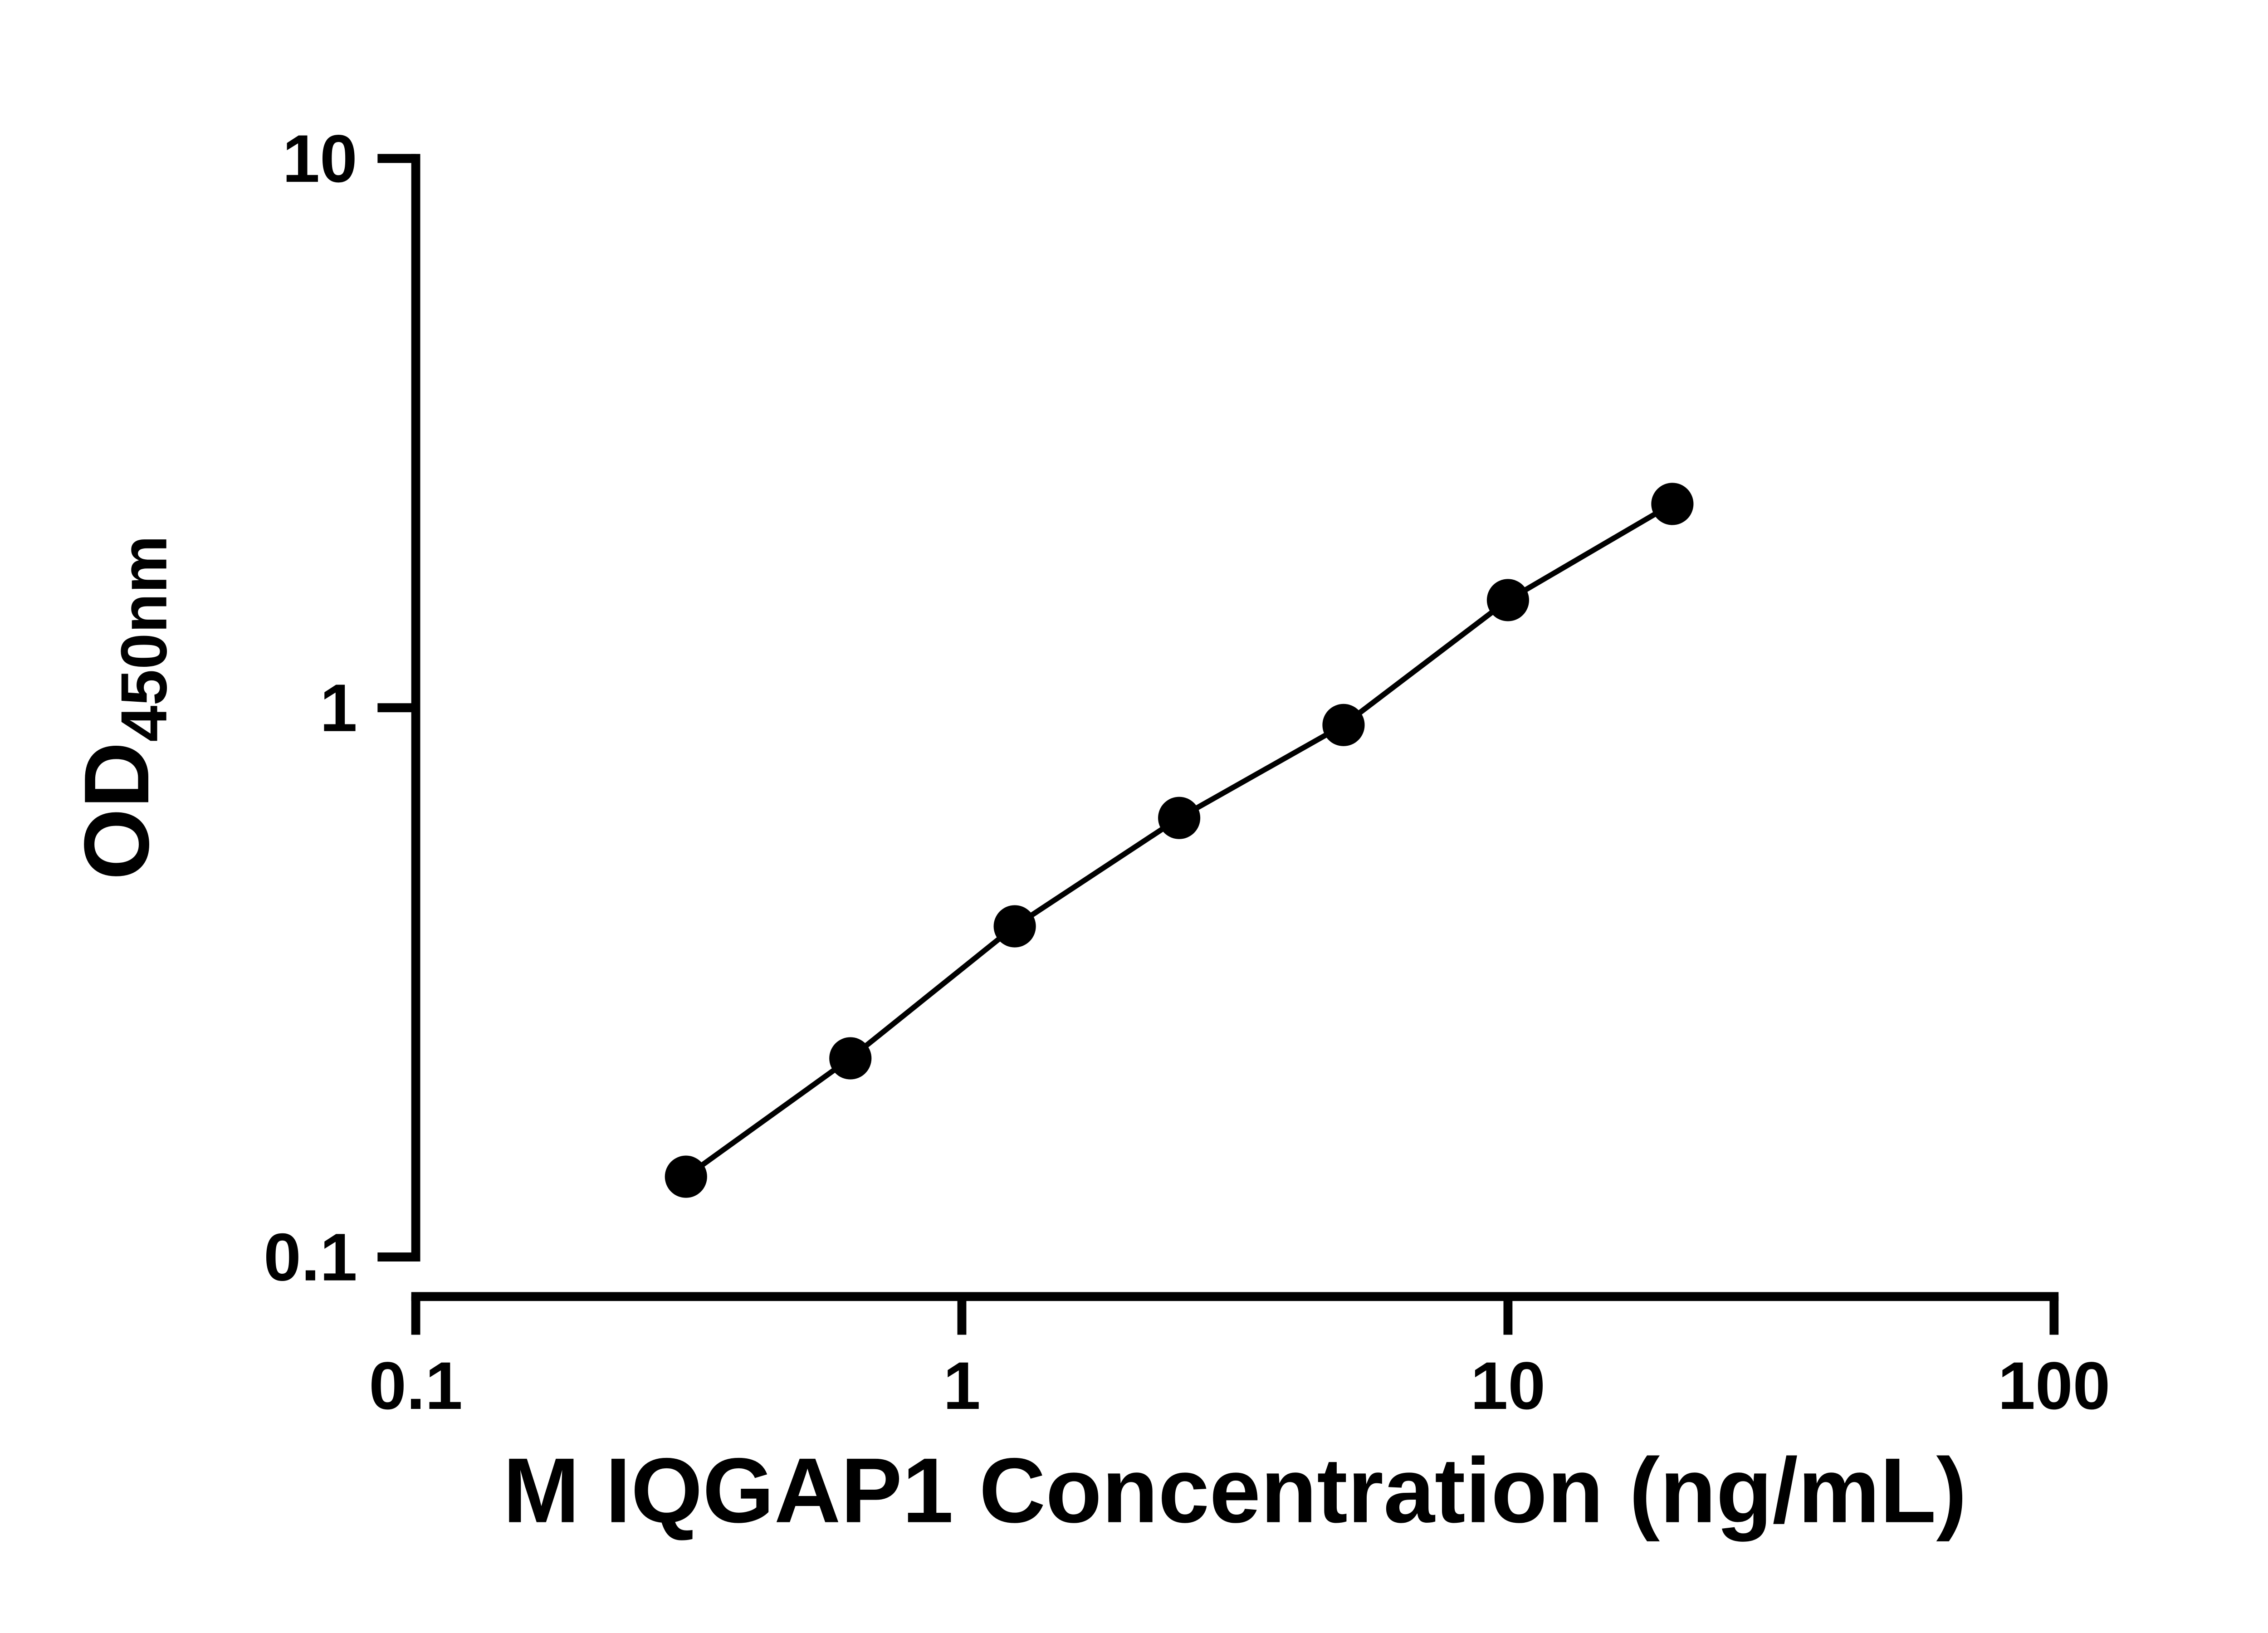 The image size is (2268, 1633). Describe the element at coordinates (1235, 1490) in the screenshot. I see `x-axis-title: M IQGAP1 Concentration (ng/mL)` at that location.